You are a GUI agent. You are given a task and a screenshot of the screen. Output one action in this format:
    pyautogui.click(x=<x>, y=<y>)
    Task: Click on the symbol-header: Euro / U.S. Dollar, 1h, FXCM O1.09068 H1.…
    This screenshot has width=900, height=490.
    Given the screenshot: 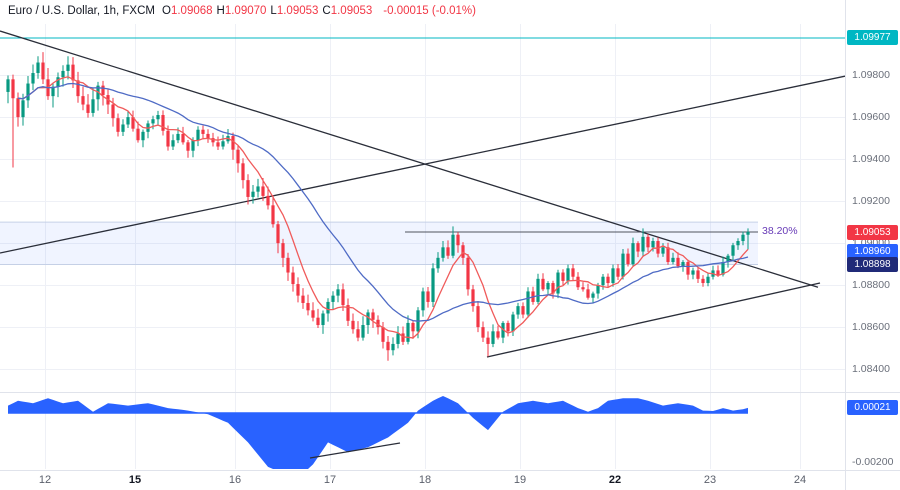 What is the action you would take?
    pyautogui.click(x=242, y=11)
    